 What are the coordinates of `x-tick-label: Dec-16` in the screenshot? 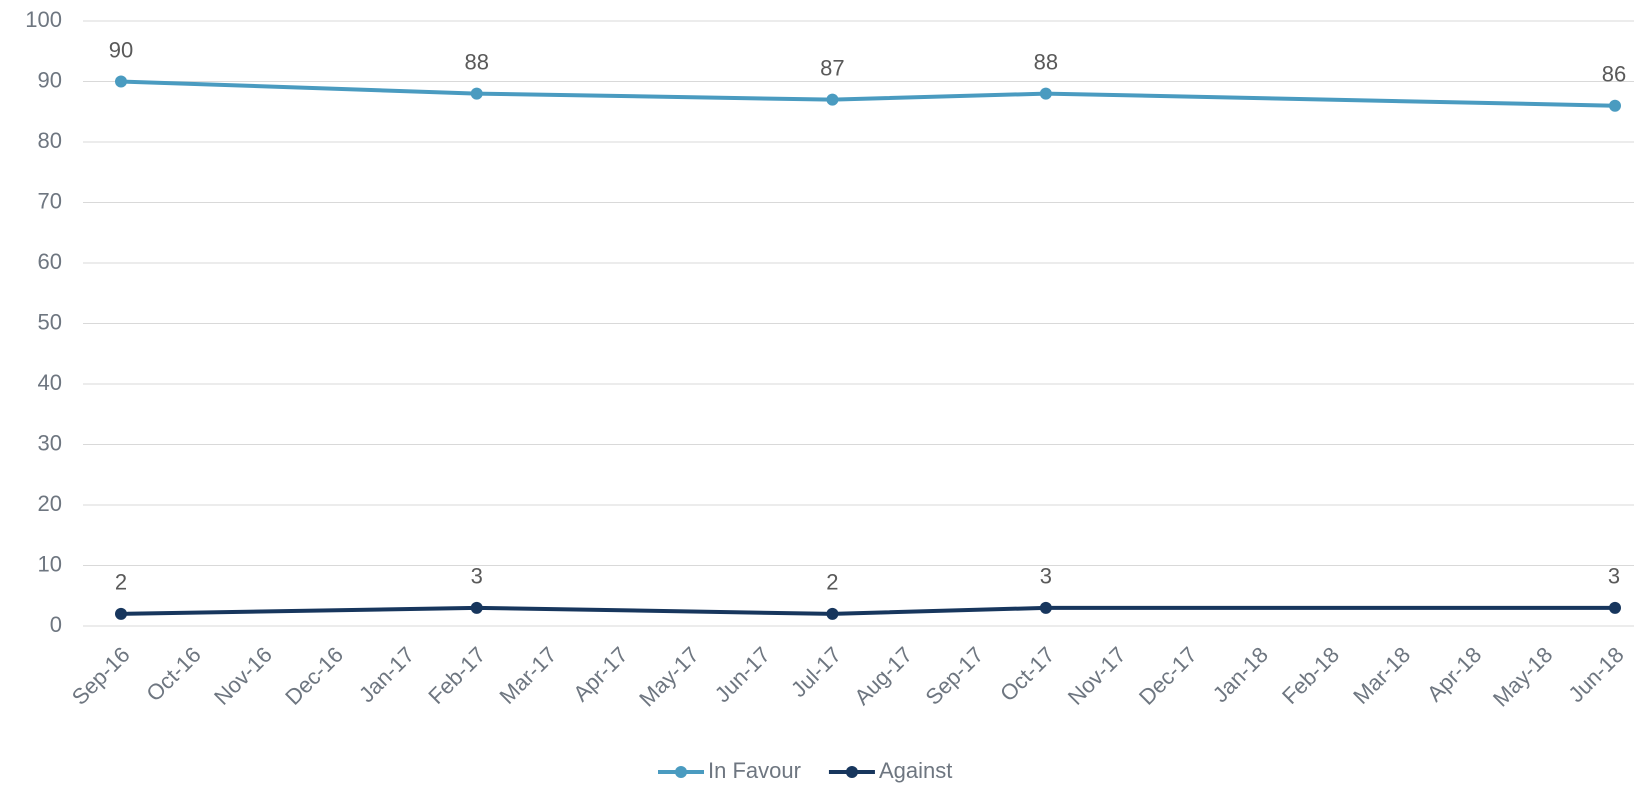 It's located at (314, 676).